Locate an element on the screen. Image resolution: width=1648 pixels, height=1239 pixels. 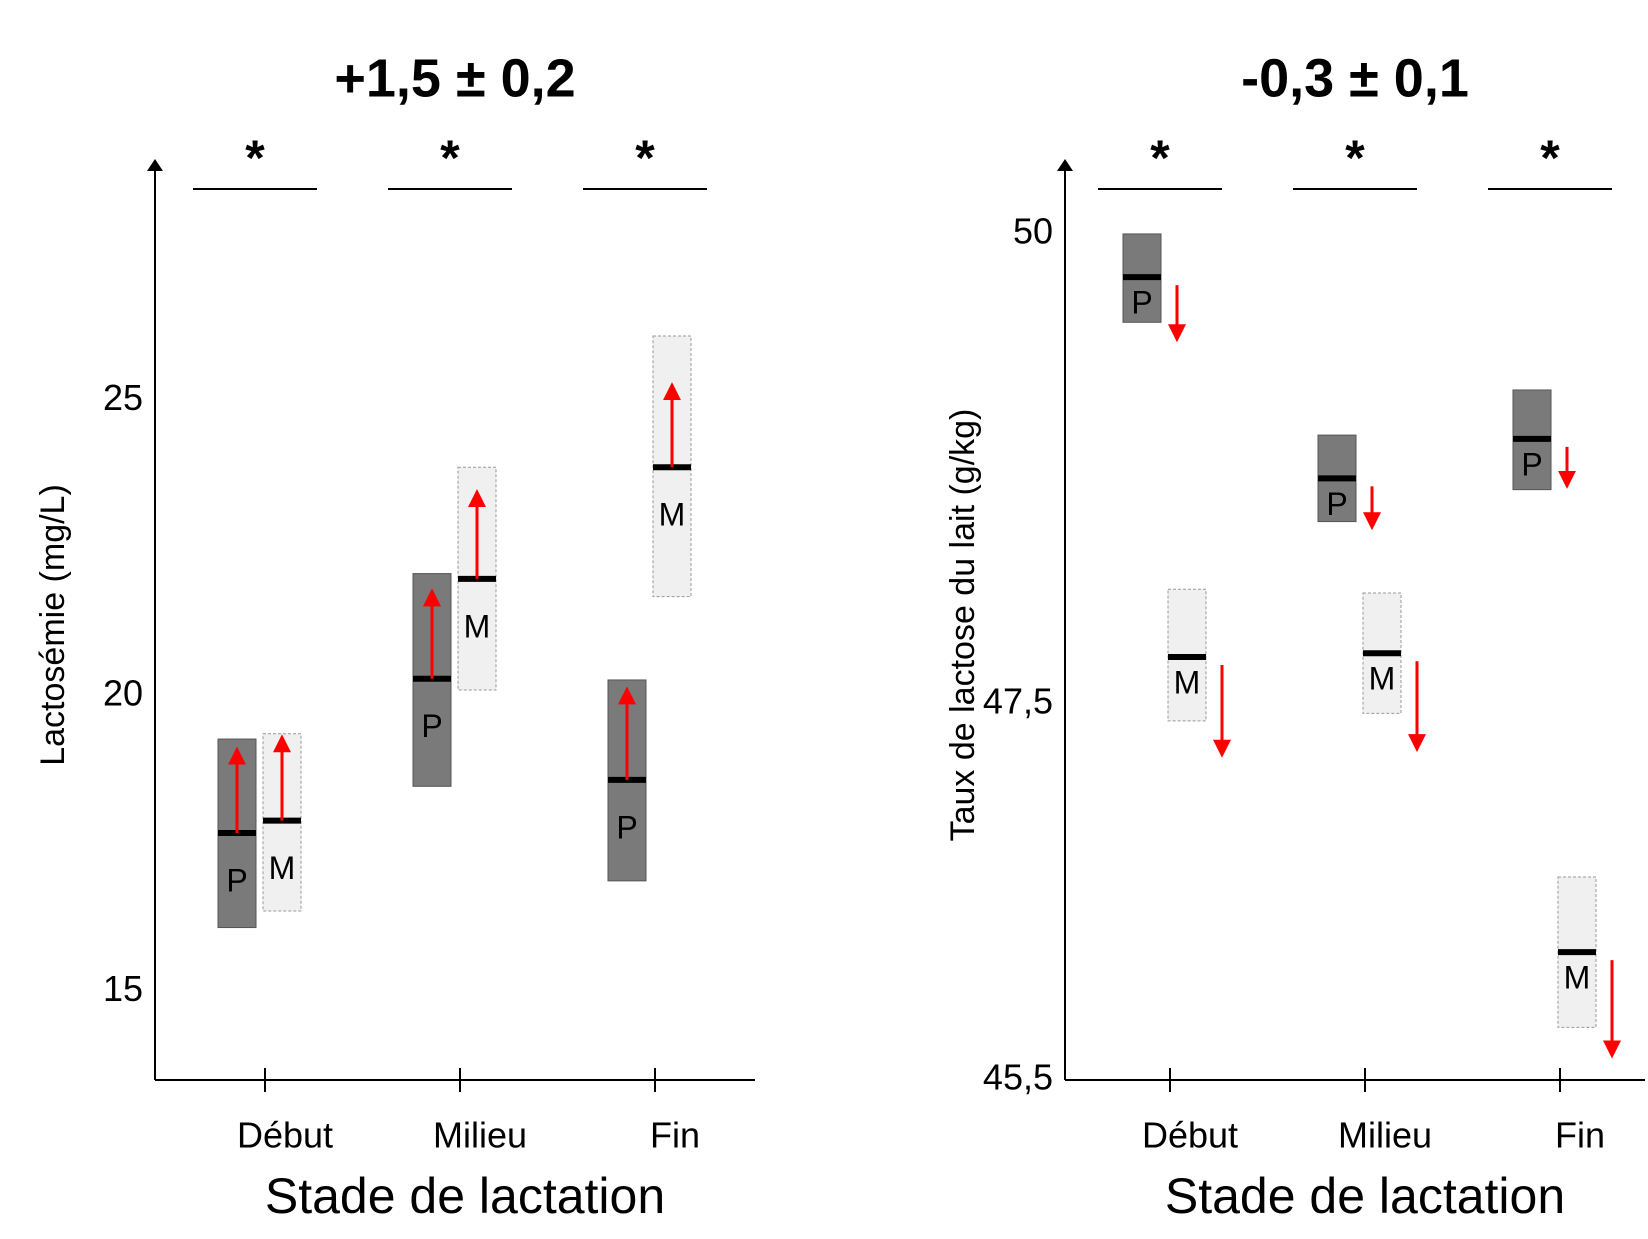
chart-title: -0,3 ± 0,1 is located at coordinates (1355, 78).